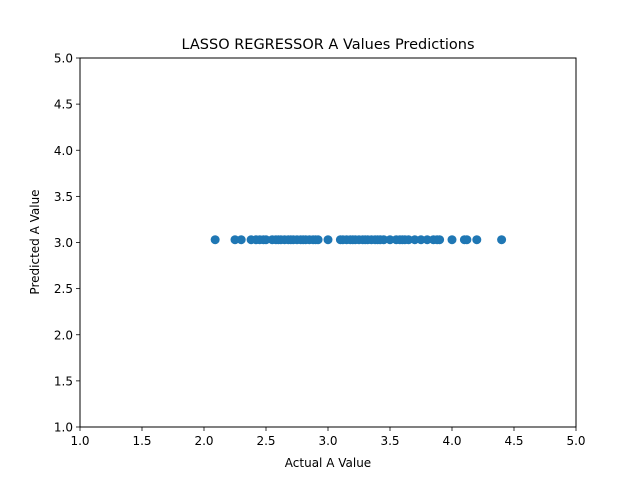  Describe the element at coordinates (79, 441) in the screenshot. I see `x-tick-label: 1.0` at that location.